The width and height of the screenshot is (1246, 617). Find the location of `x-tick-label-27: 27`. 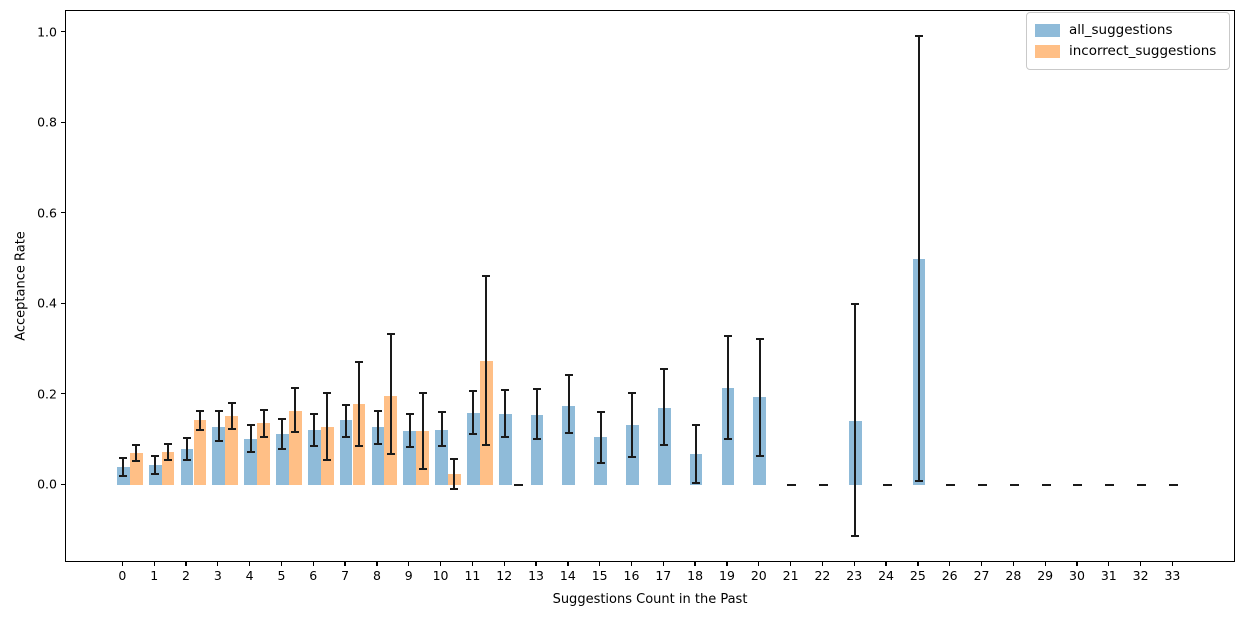

x-tick-label-27: 27 is located at coordinates (981, 575).